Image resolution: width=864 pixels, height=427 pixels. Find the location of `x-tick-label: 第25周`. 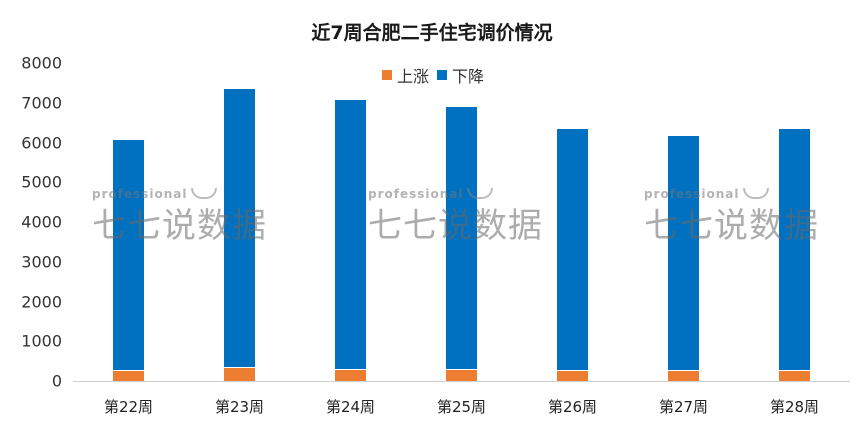

x-tick-label: 第25周 is located at coordinates (461, 407).